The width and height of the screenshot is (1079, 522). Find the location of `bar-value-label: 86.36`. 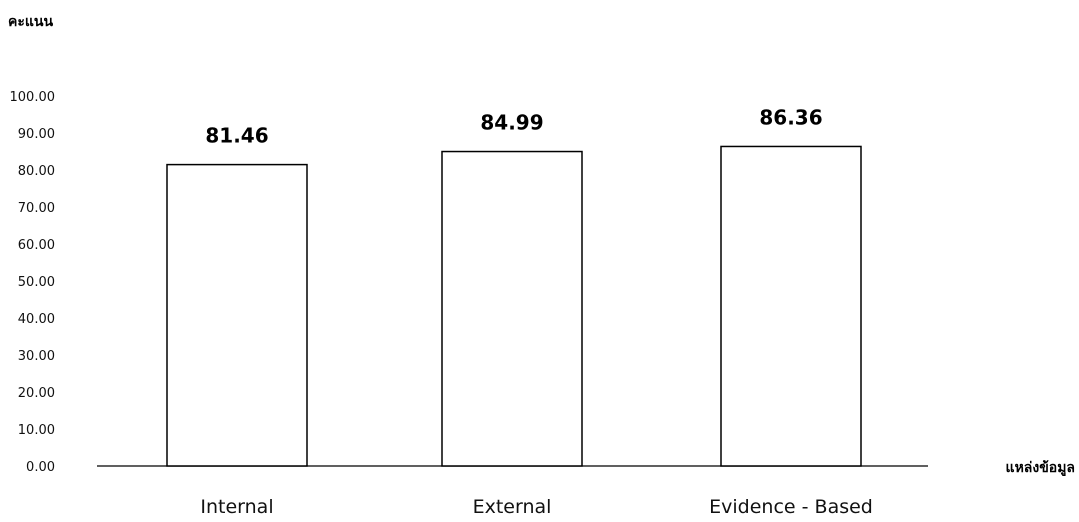

bar-value-label: 86.36 is located at coordinates (790, 117).